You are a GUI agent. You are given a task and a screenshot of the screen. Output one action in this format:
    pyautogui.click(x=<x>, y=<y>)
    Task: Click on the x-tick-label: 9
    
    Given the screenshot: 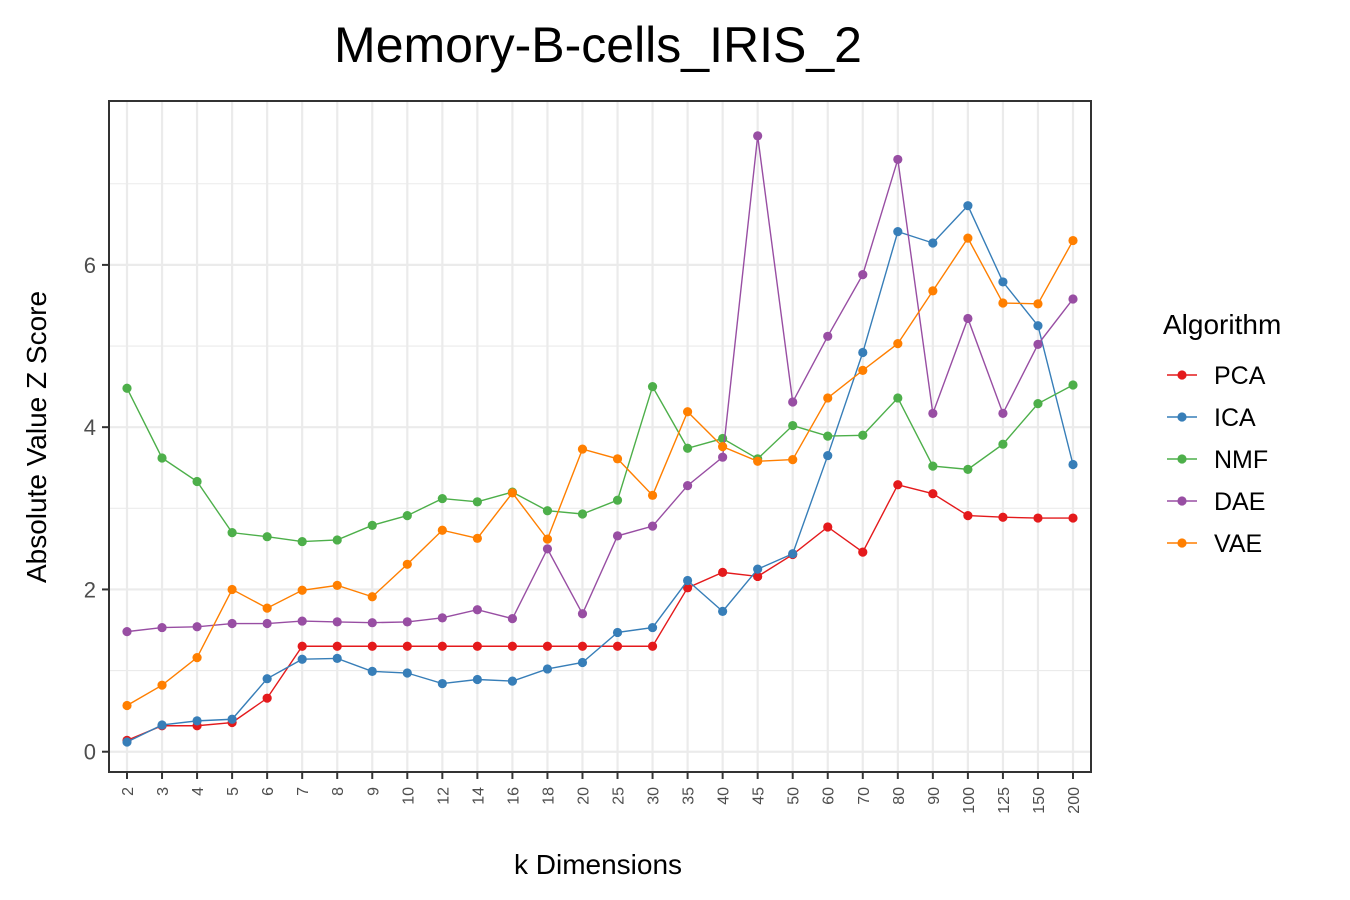 What is the action you would take?
    pyautogui.click(x=373, y=791)
    